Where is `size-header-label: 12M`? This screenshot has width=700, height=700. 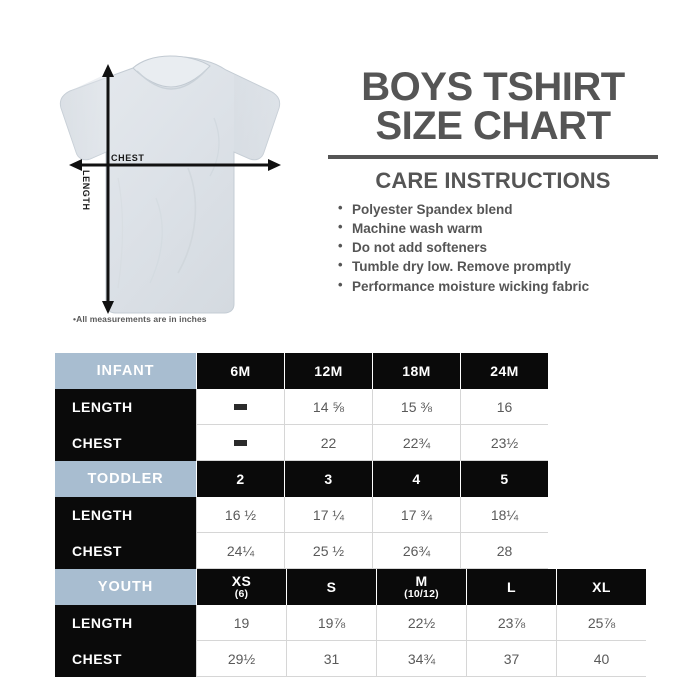
size-header-label: 12M is located at coordinates (328, 370).